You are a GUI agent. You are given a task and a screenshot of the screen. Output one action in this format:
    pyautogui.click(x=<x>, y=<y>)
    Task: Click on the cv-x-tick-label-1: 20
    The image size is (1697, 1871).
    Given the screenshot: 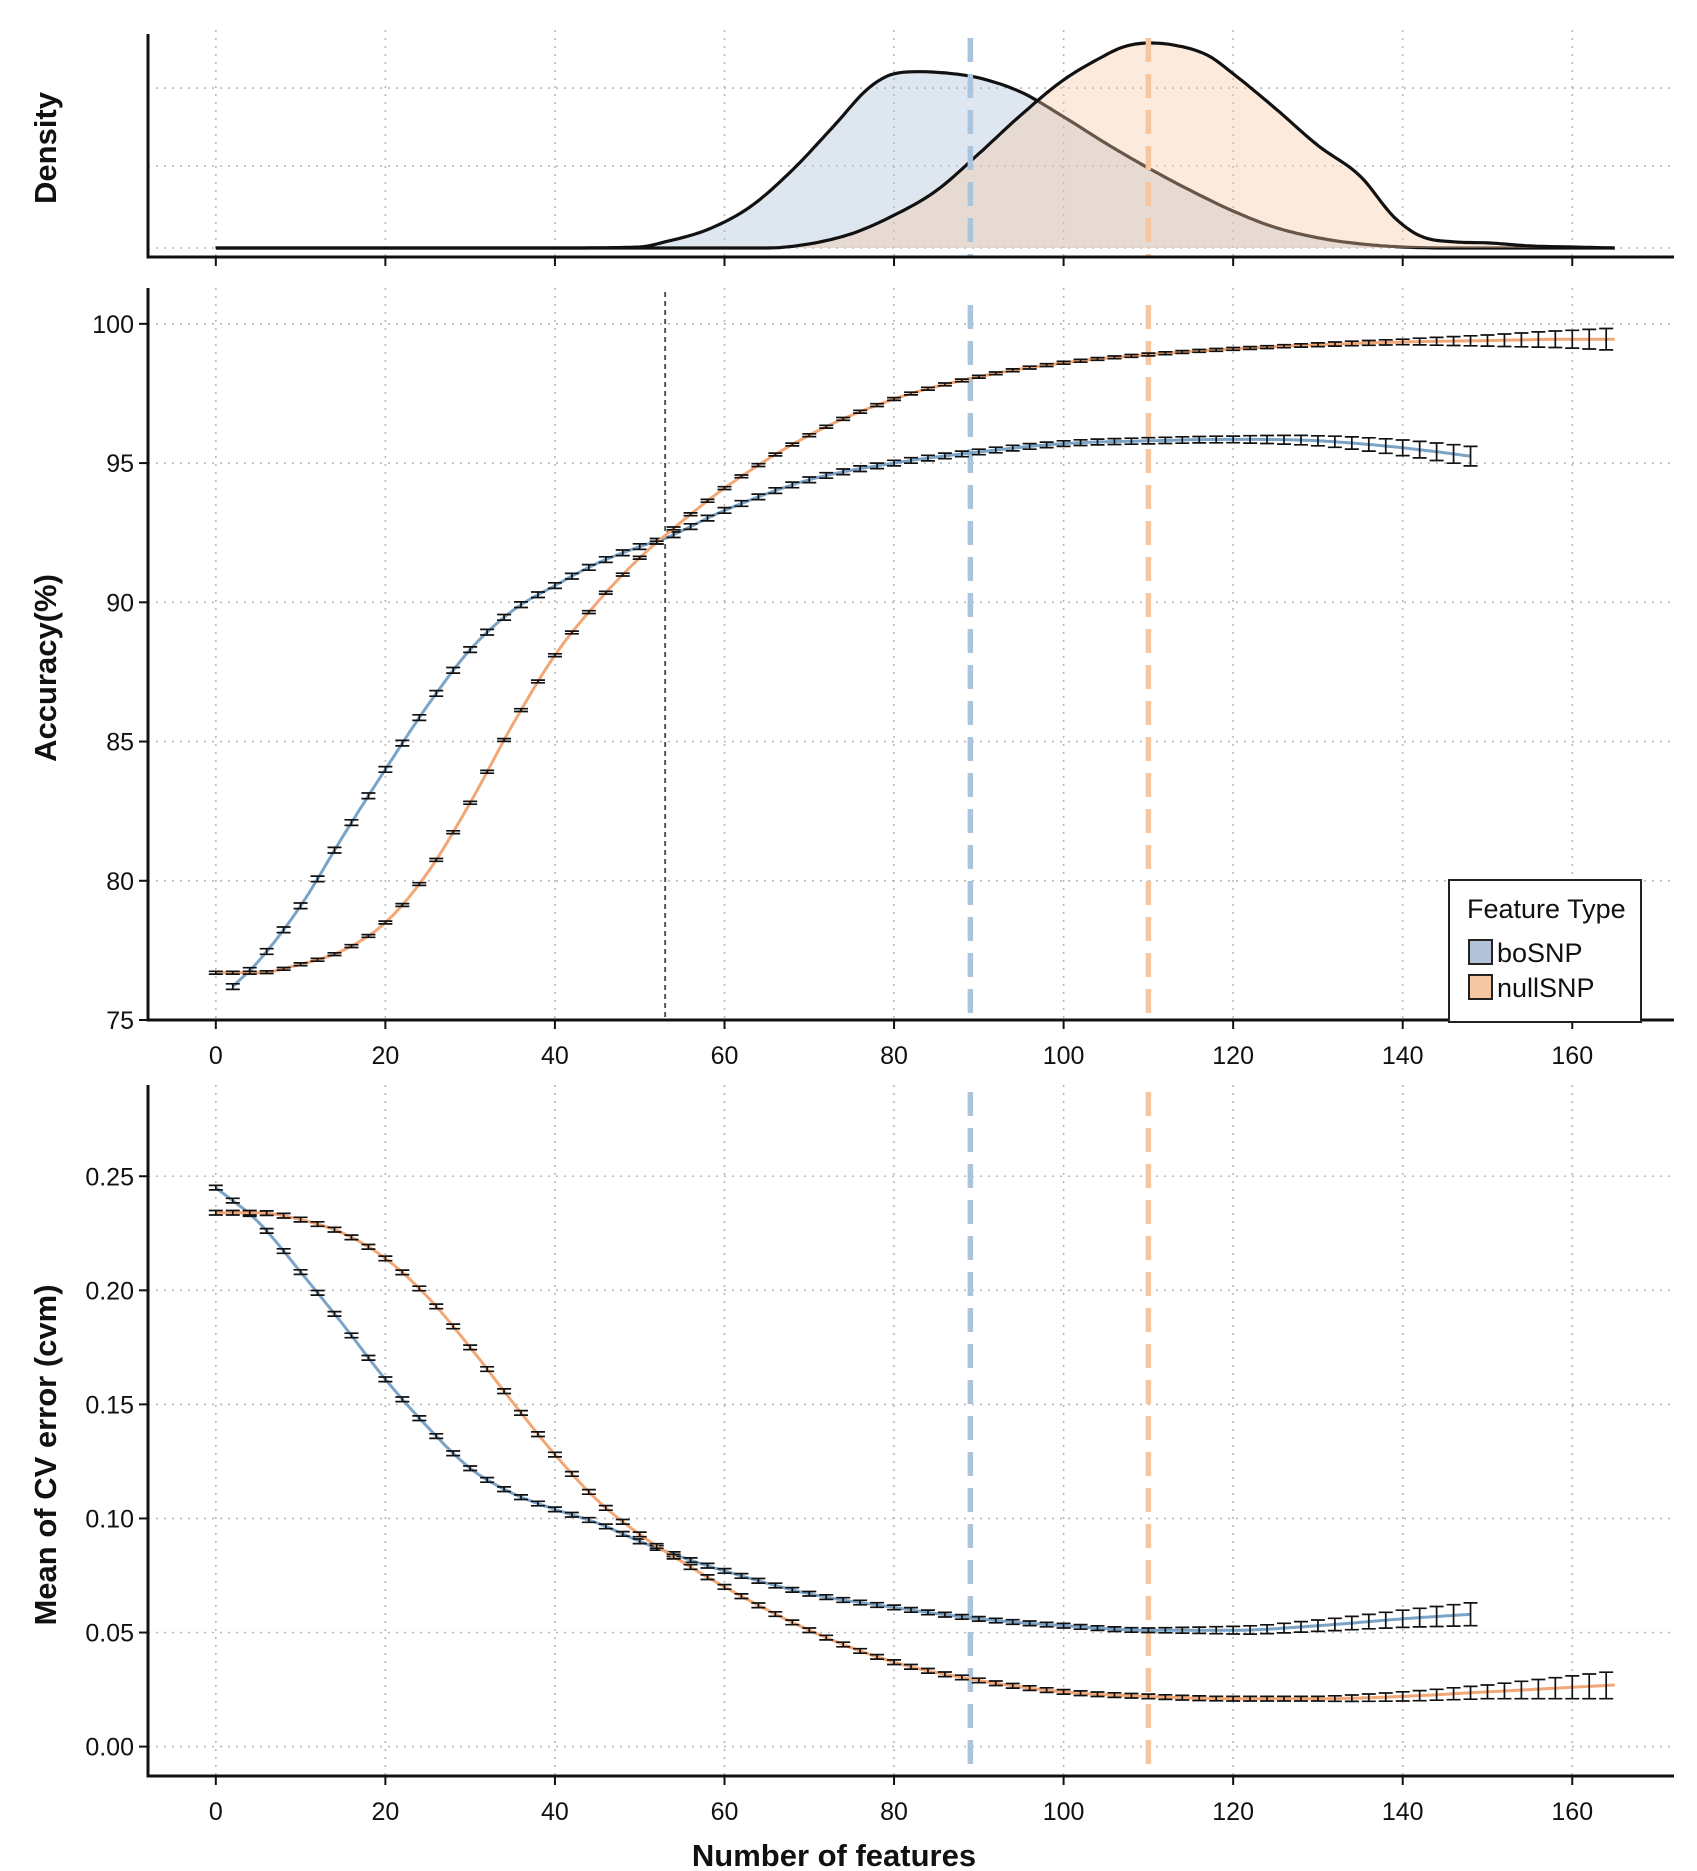 What is the action you would take?
    pyautogui.click(x=385, y=1812)
    